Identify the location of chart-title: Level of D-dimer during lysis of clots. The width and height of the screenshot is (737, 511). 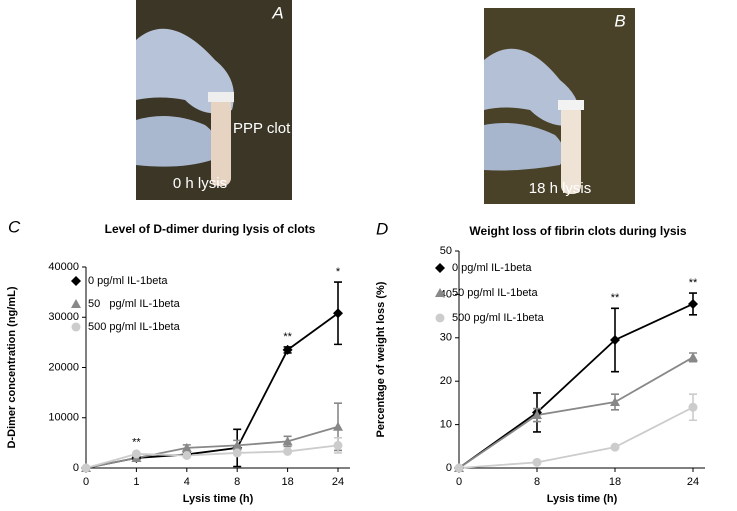
(210, 229).